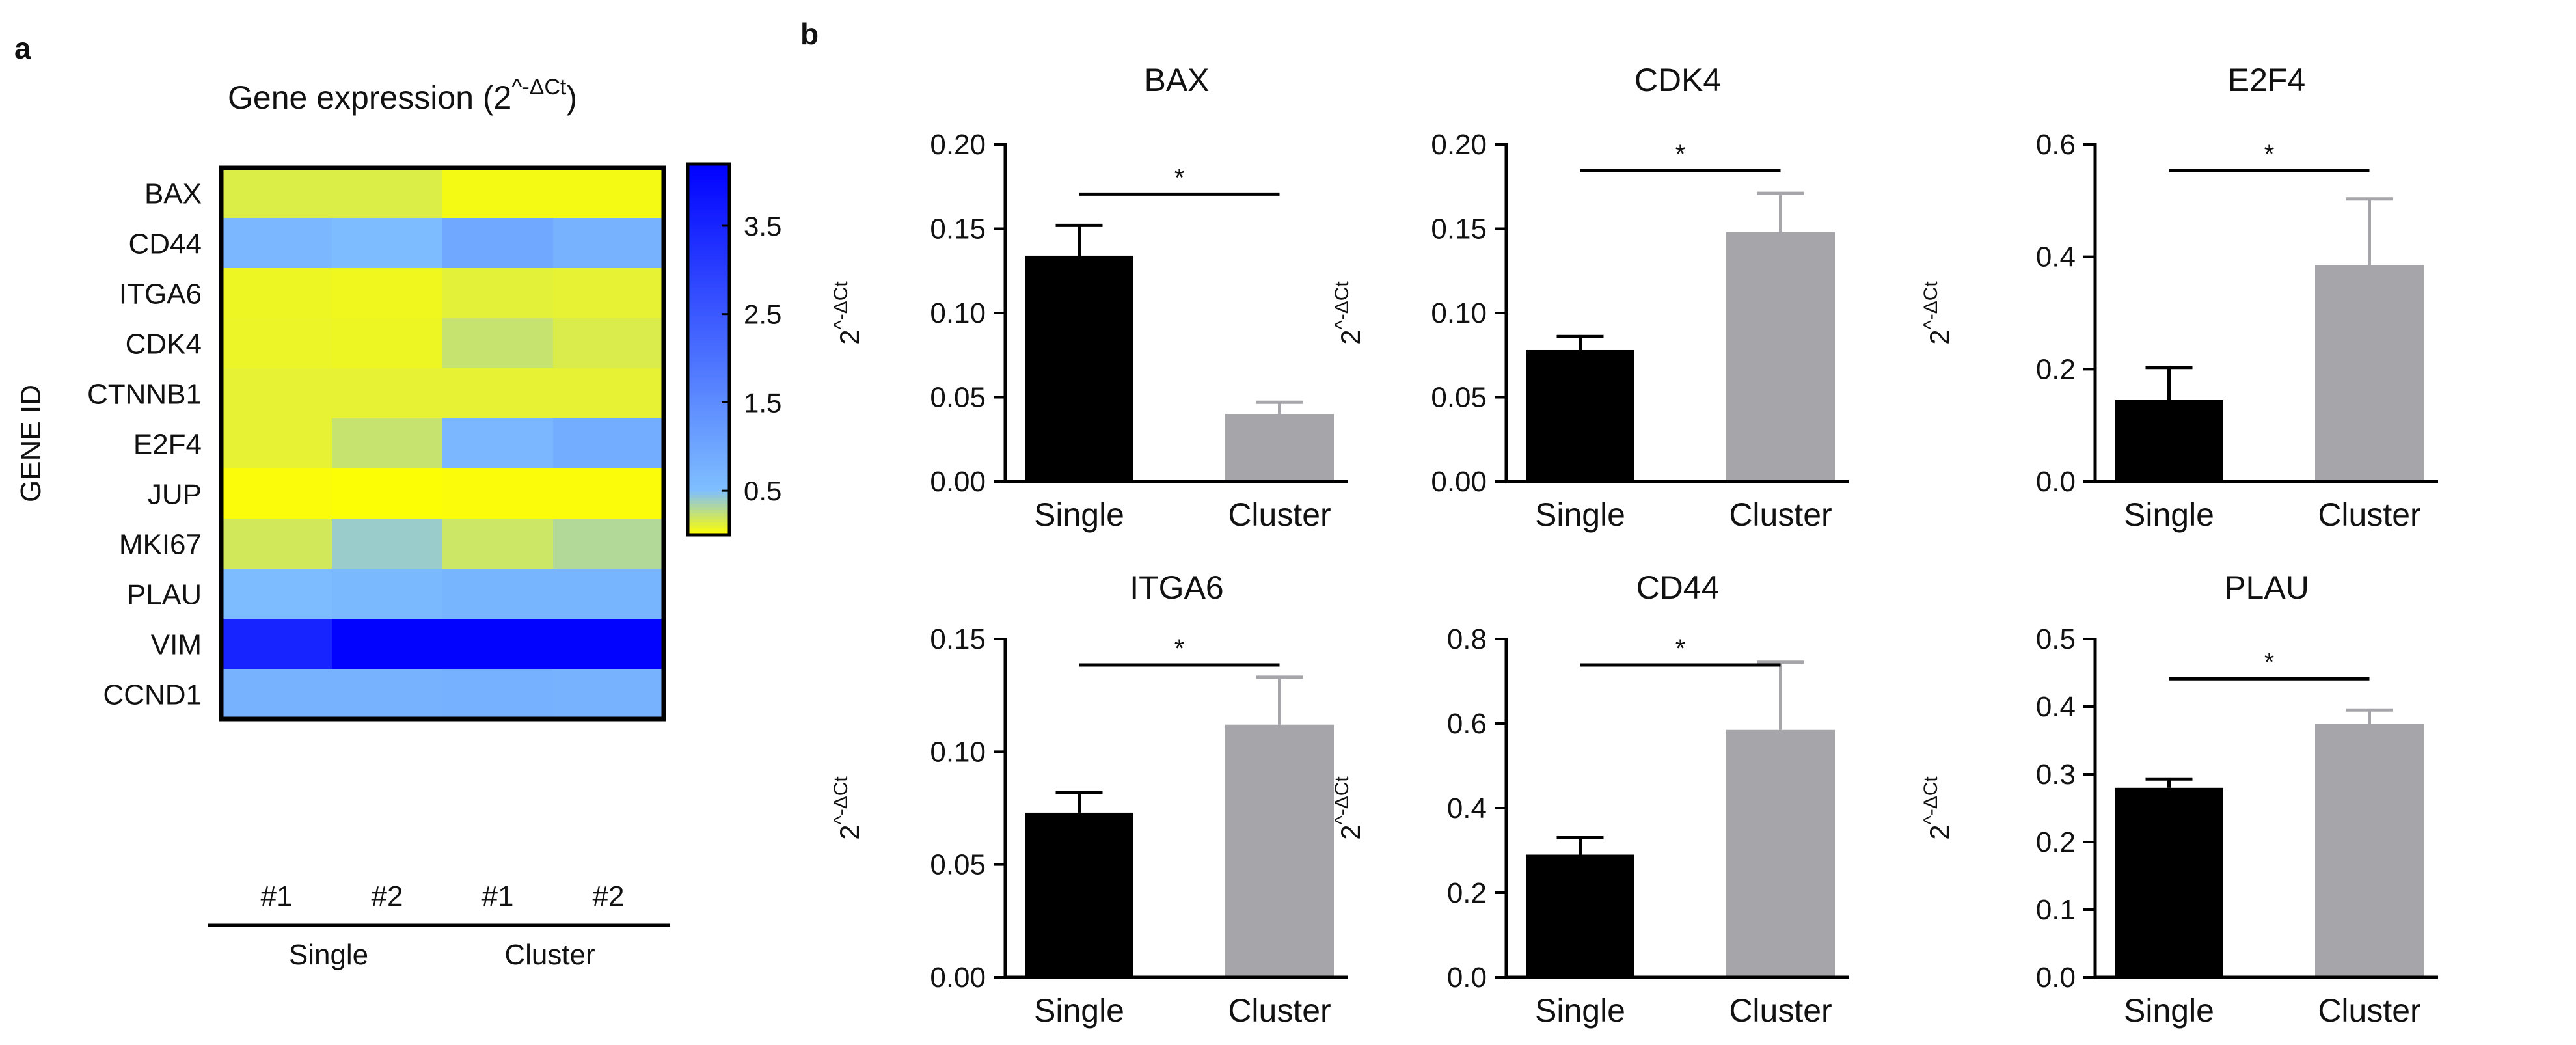 Image resolution: width=2576 pixels, height=1045 pixels. Describe the element at coordinates (1580, 1010) in the screenshot. I see `x-tick-label-cd44-single: Single` at that location.